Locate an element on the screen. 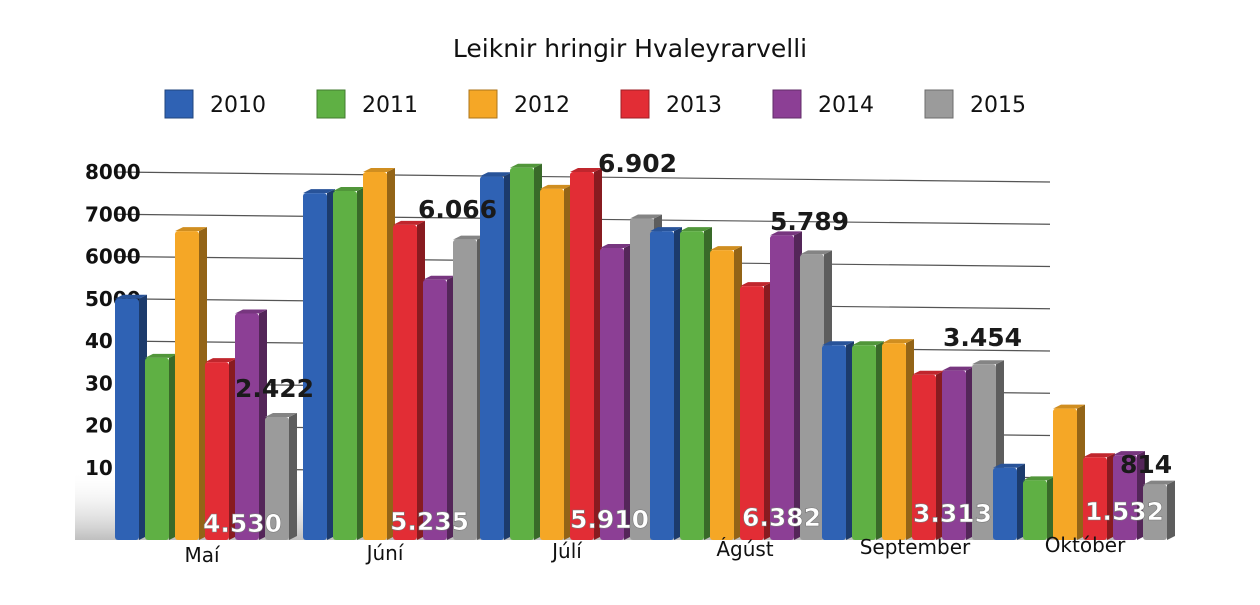 The height and width of the screenshot is (605, 1260). legend: 2010 2011 2012 2013 2014 2015 is located at coordinates (595, 104).